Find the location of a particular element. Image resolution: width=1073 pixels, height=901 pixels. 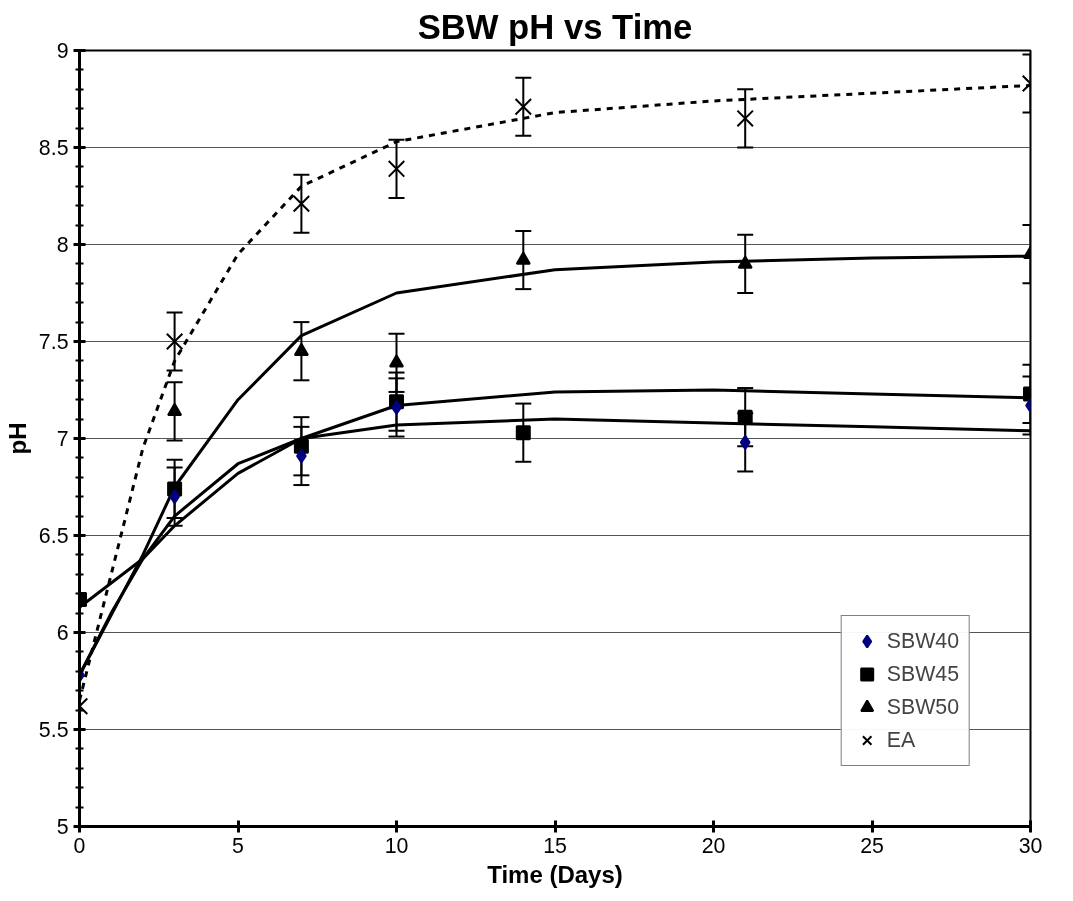

x-tick-label: 25 is located at coordinates (872, 845).